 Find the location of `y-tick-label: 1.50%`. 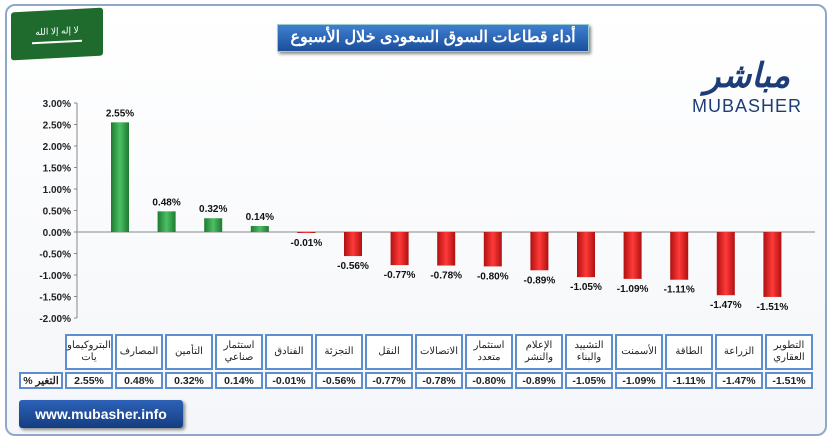

y-tick-label: 1.50% is located at coordinates (57, 169).